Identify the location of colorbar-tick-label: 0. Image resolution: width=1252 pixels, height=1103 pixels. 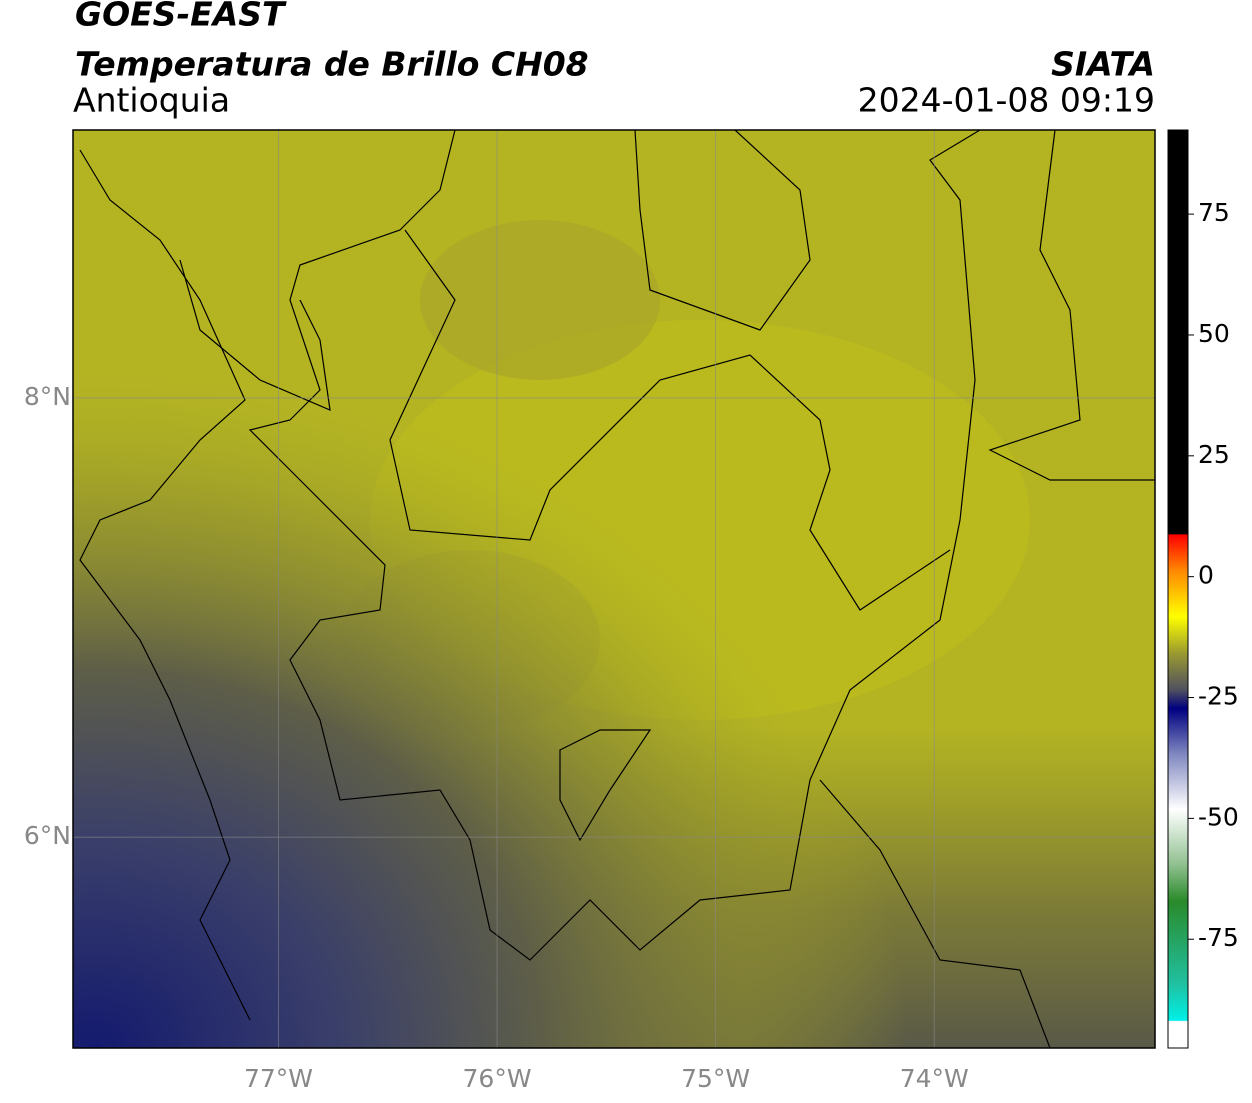
(1206, 575).